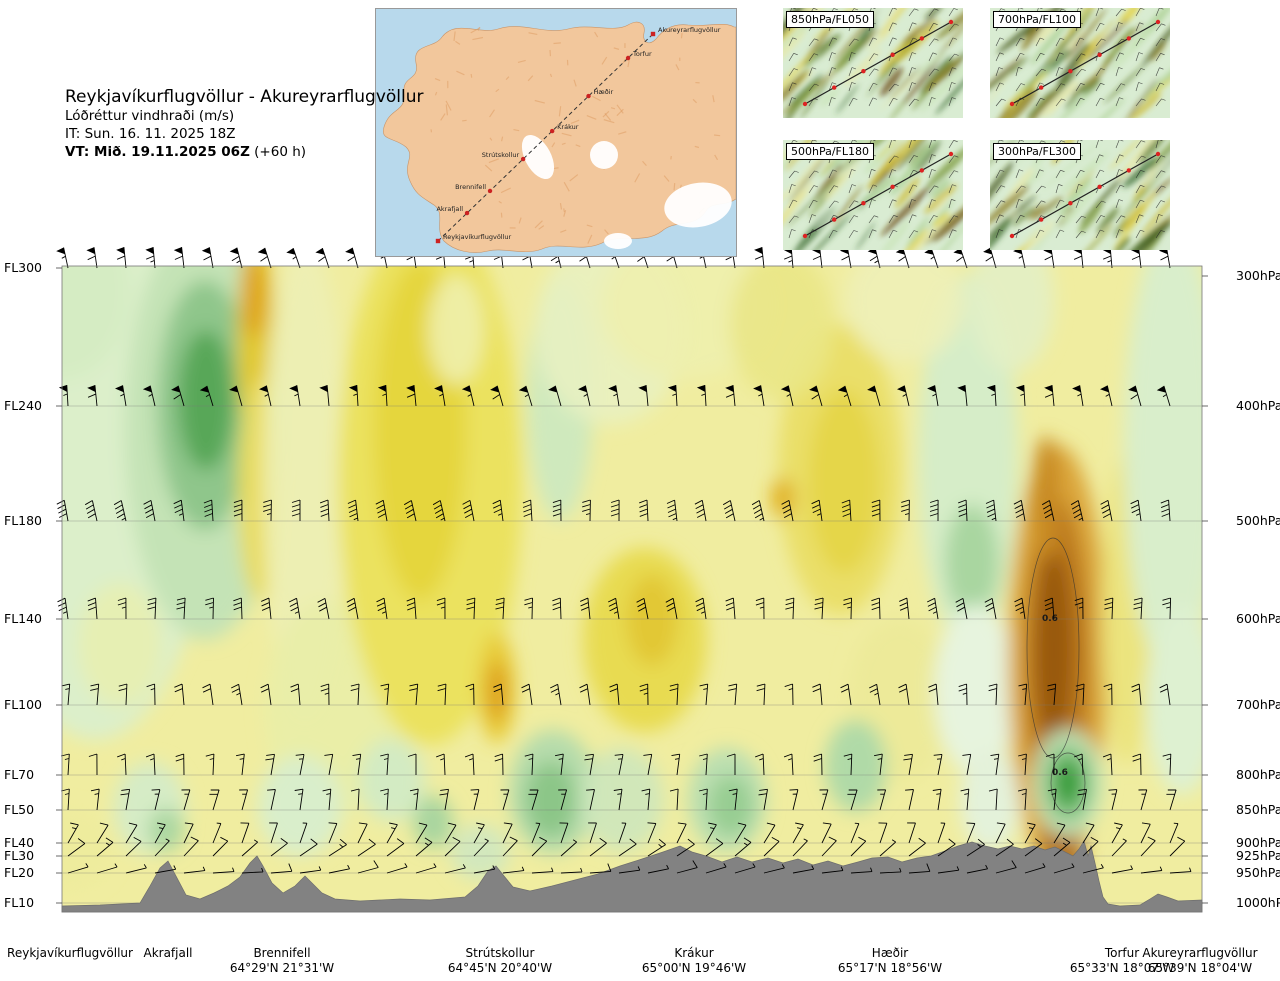  Describe the element at coordinates (694, 968) in the screenshot. I see `station-coords: 65°00'N 19°46'W` at that location.